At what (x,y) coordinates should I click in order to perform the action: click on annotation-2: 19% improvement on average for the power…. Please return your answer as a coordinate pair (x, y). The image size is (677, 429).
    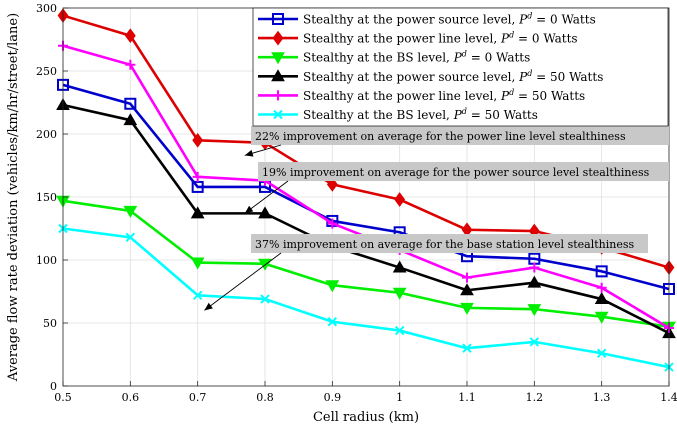
    Looking at the image, I should click on (456, 188).